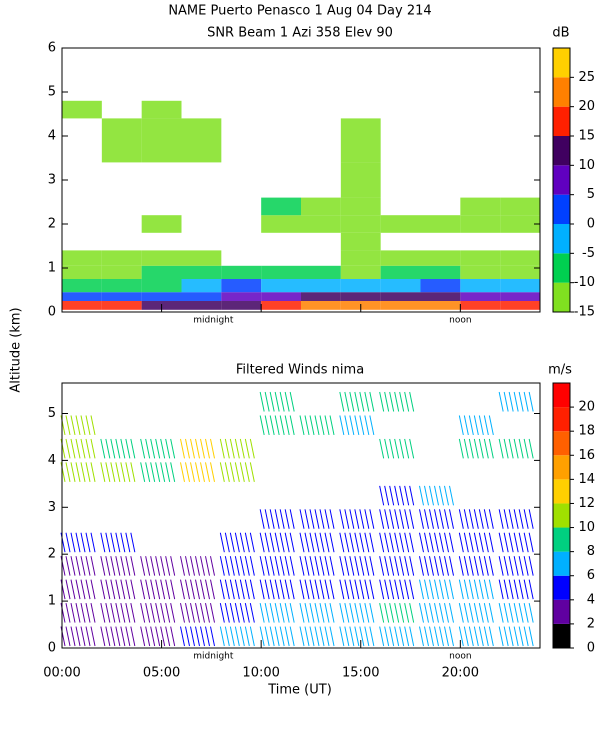  I want to click on colorbar-tick-label: -10, so click(584, 282).